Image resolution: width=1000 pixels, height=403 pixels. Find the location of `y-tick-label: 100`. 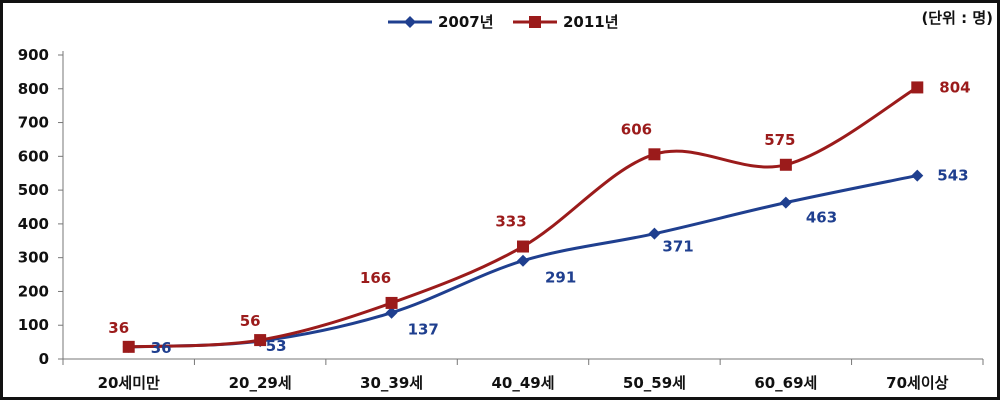

y-tick-label: 100 is located at coordinates (33, 325).